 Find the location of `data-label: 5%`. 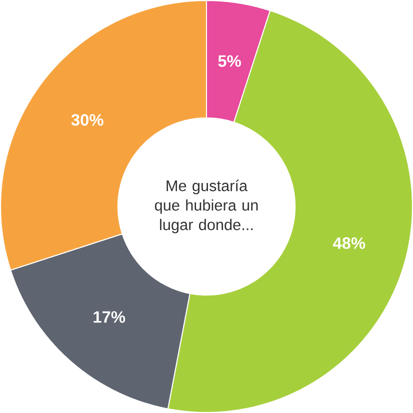

data-label: 5% is located at coordinates (229, 61).